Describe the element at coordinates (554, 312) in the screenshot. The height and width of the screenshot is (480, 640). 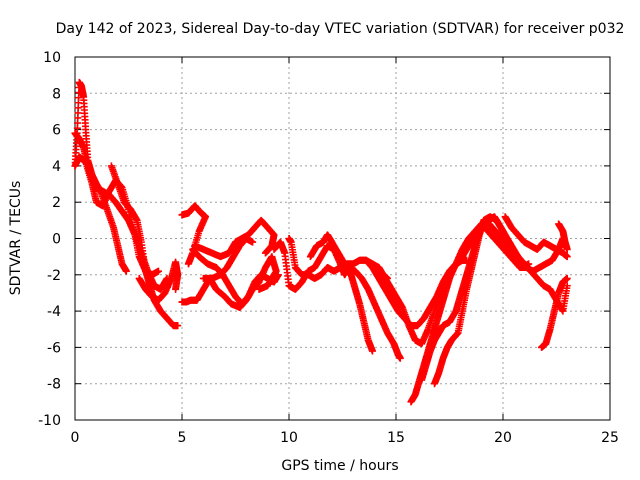
I see `series-track-u` at that location.